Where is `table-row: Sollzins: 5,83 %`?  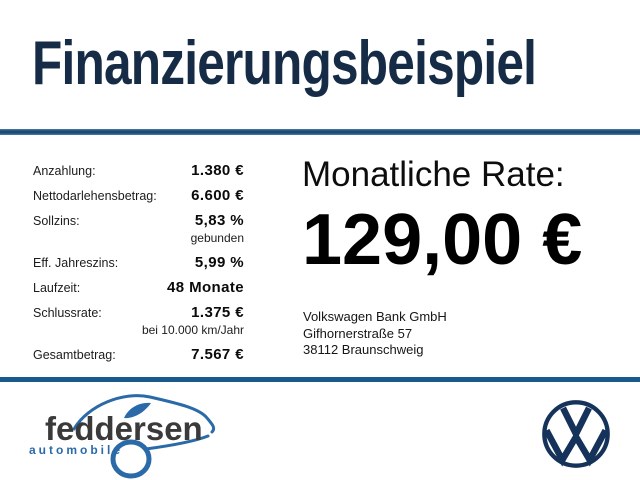
table-row: Sollzins: 5,83 % is located at coordinates (138, 220).